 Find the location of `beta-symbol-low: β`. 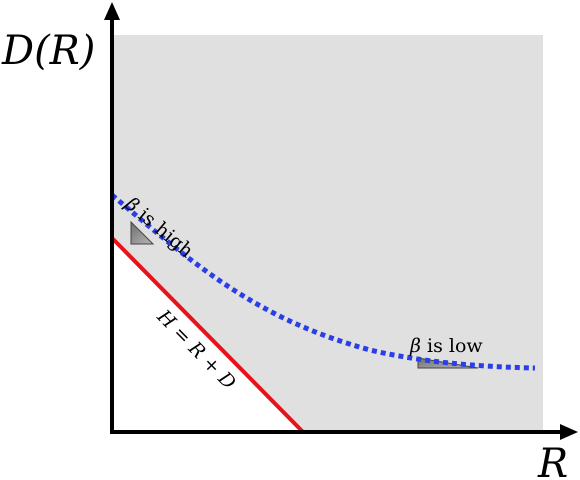

beta-symbol-low: β is located at coordinates (415, 346).